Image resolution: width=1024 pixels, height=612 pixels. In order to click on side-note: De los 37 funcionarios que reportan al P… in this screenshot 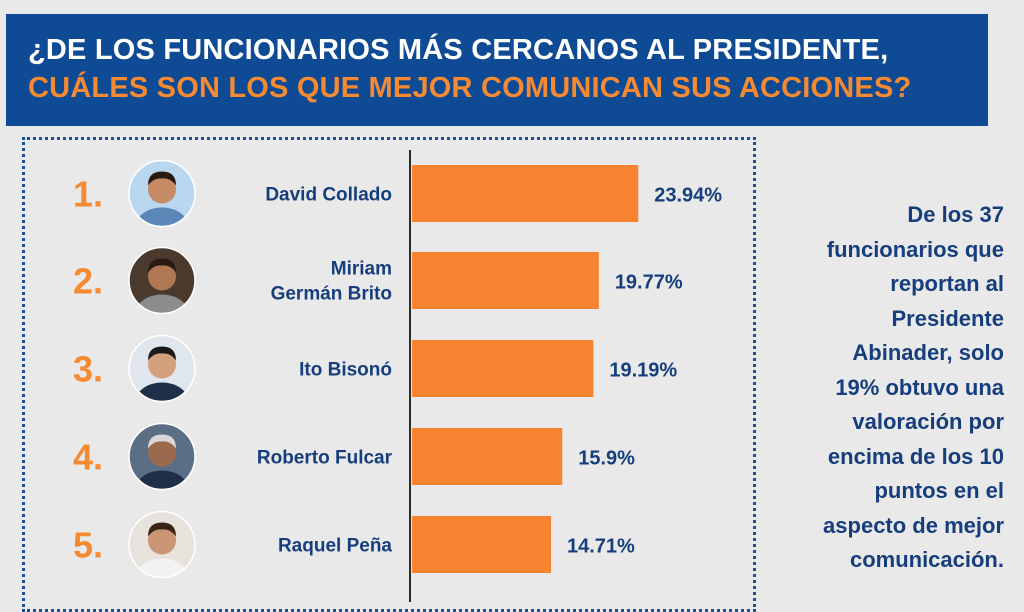, I will do `click(913, 387)`.